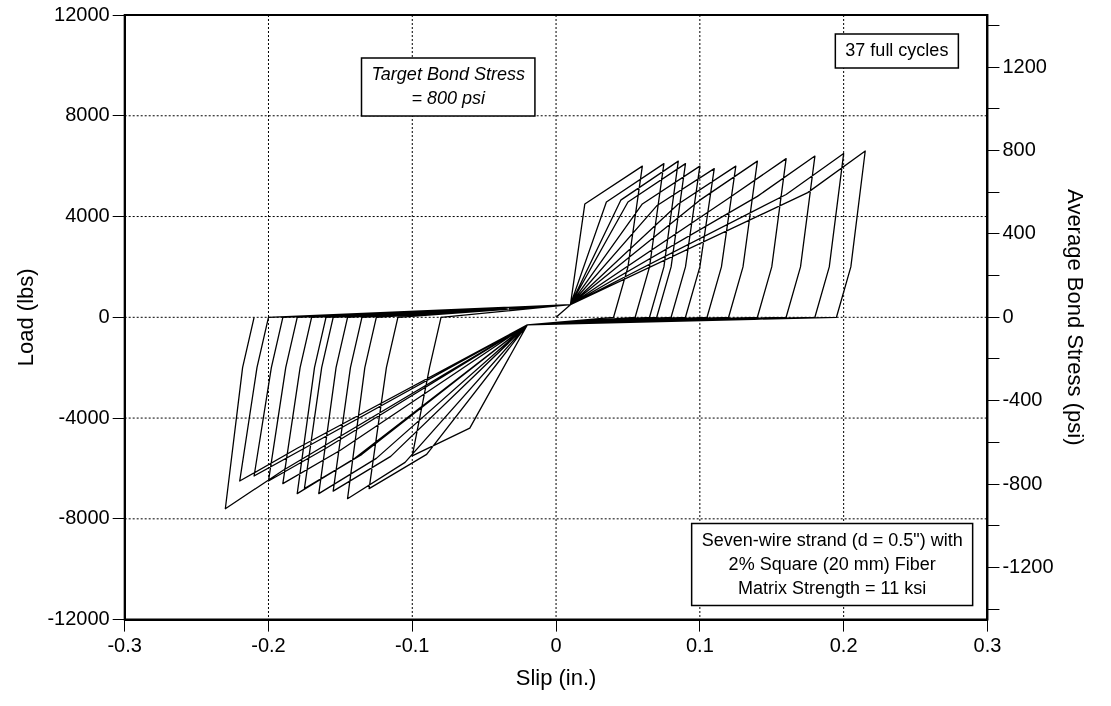 The image size is (1111, 706). I want to click on y-tick-label: 8000, so click(87, 114).